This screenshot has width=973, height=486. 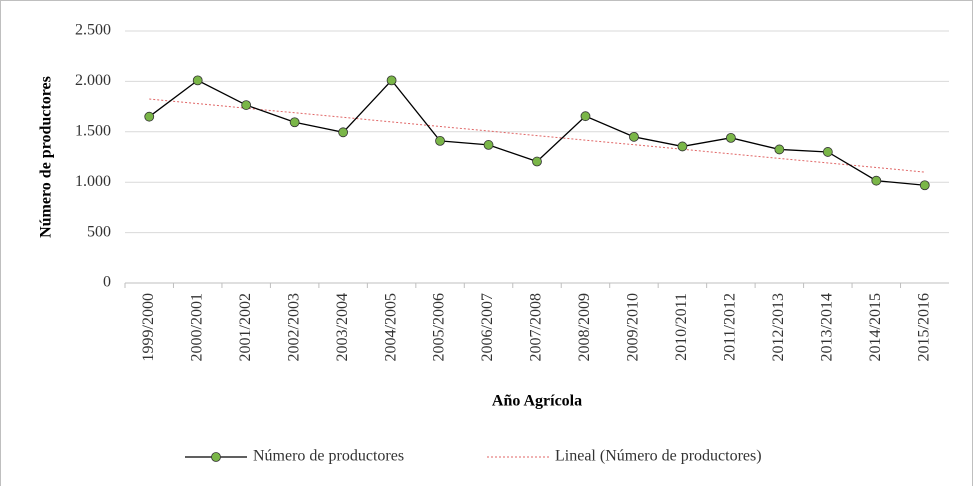 What do you see at coordinates (923, 327) in the screenshot?
I see `x-tick-label: 2015/2016` at bounding box center [923, 327].